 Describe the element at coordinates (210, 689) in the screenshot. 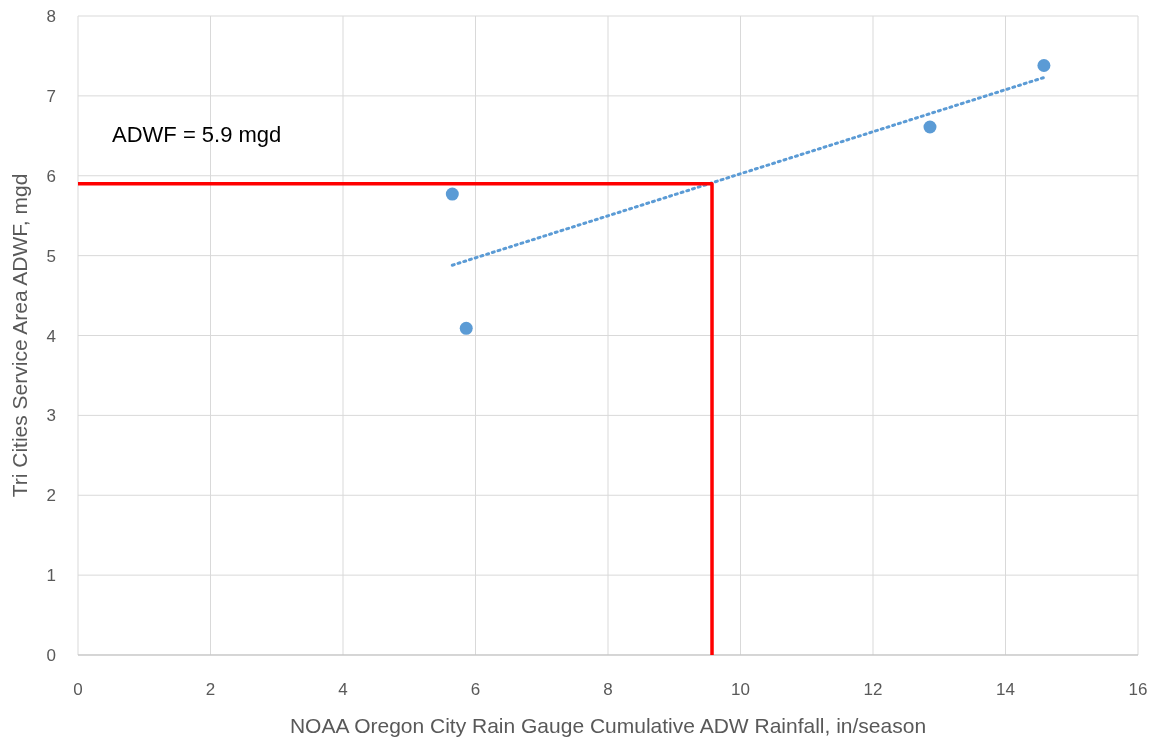

I see `x-tick-label: 2` at that location.